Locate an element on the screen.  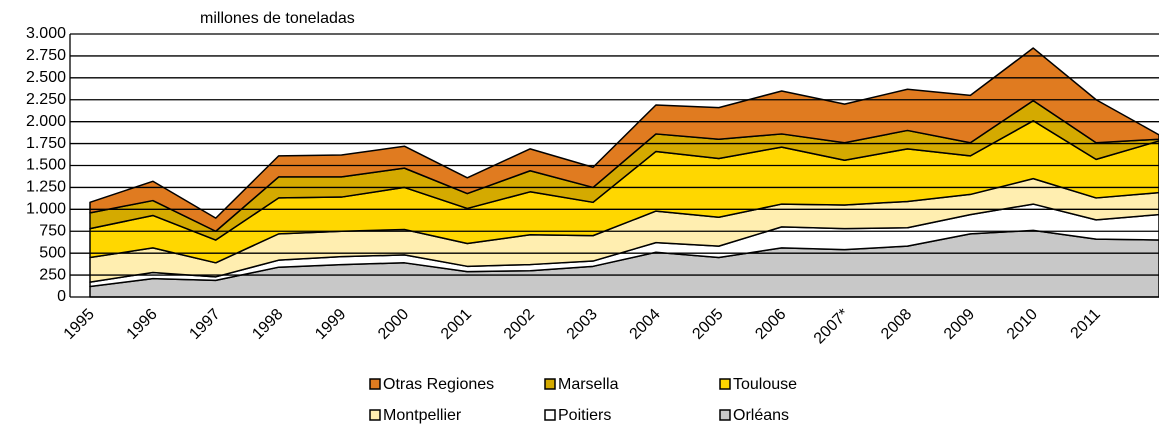
y-tick-label: 750 is located at coordinates (52, 230).